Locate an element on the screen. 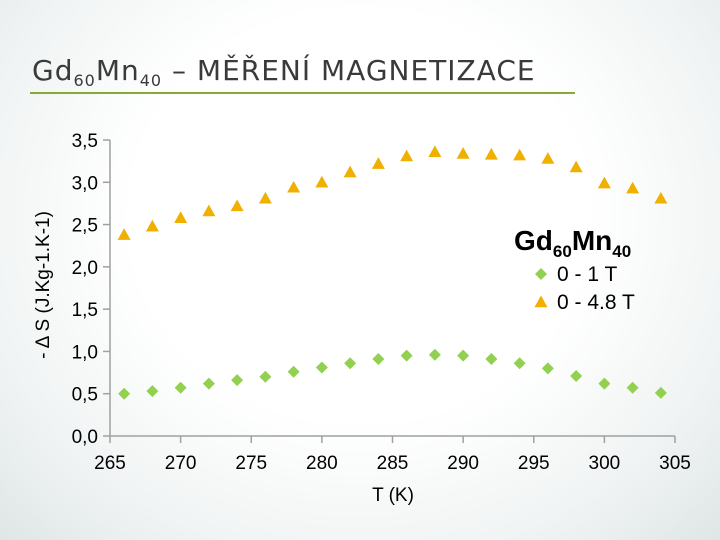 This screenshot has height=540, width=720. legend-title: Gd60Mn40 is located at coordinates (572, 243).